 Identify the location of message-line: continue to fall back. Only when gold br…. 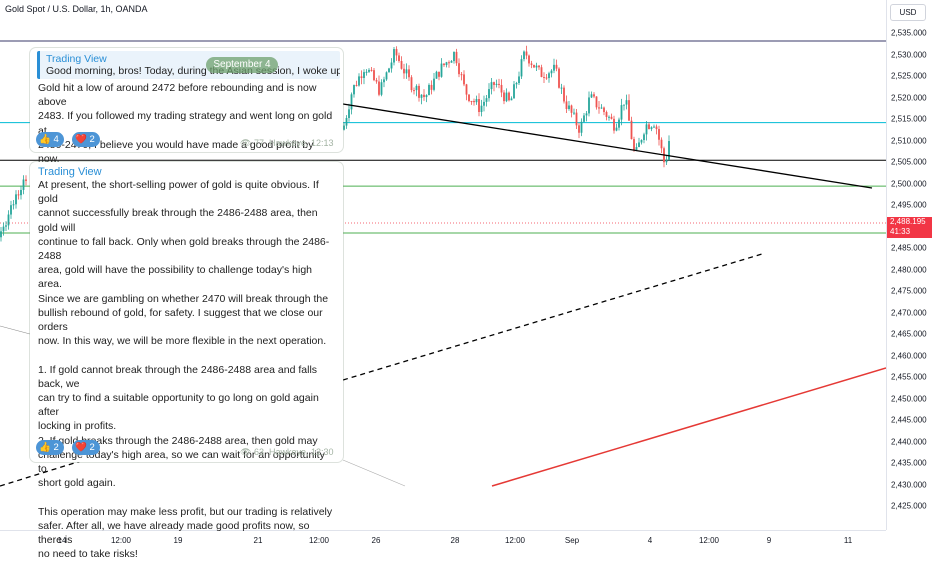
(184, 249).